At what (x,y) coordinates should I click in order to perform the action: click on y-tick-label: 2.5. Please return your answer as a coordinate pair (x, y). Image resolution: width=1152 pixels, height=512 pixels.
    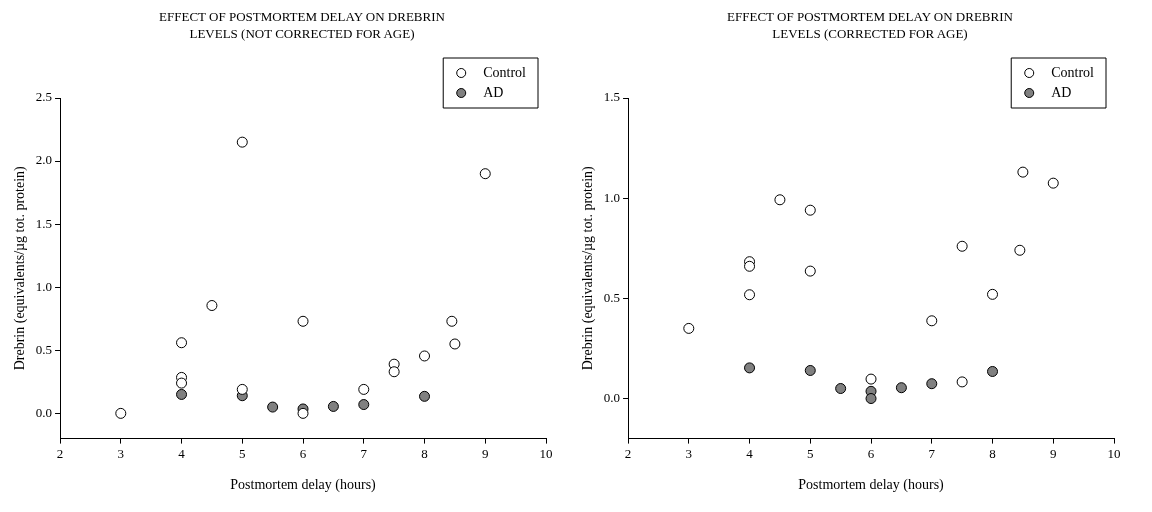
    Looking at the image, I should click on (44, 97).